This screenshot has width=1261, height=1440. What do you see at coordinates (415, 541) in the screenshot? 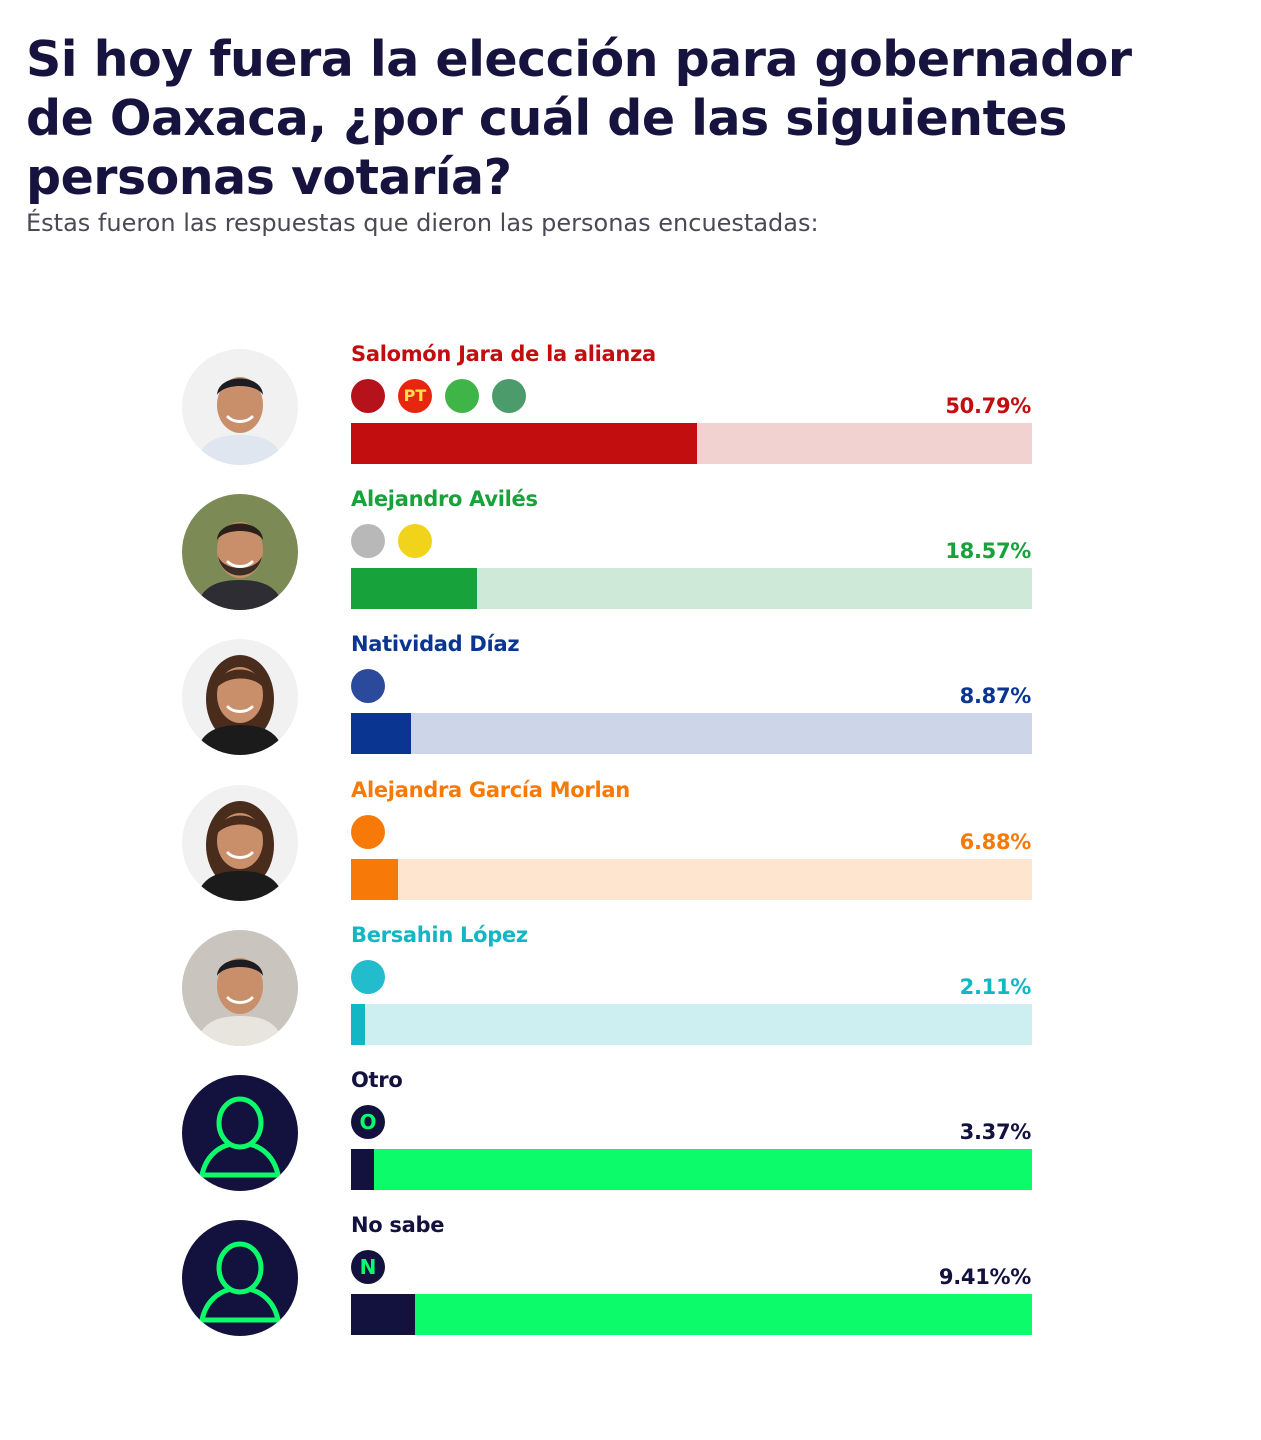
I see `prd-logo-icon` at bounding box center [415, 541].